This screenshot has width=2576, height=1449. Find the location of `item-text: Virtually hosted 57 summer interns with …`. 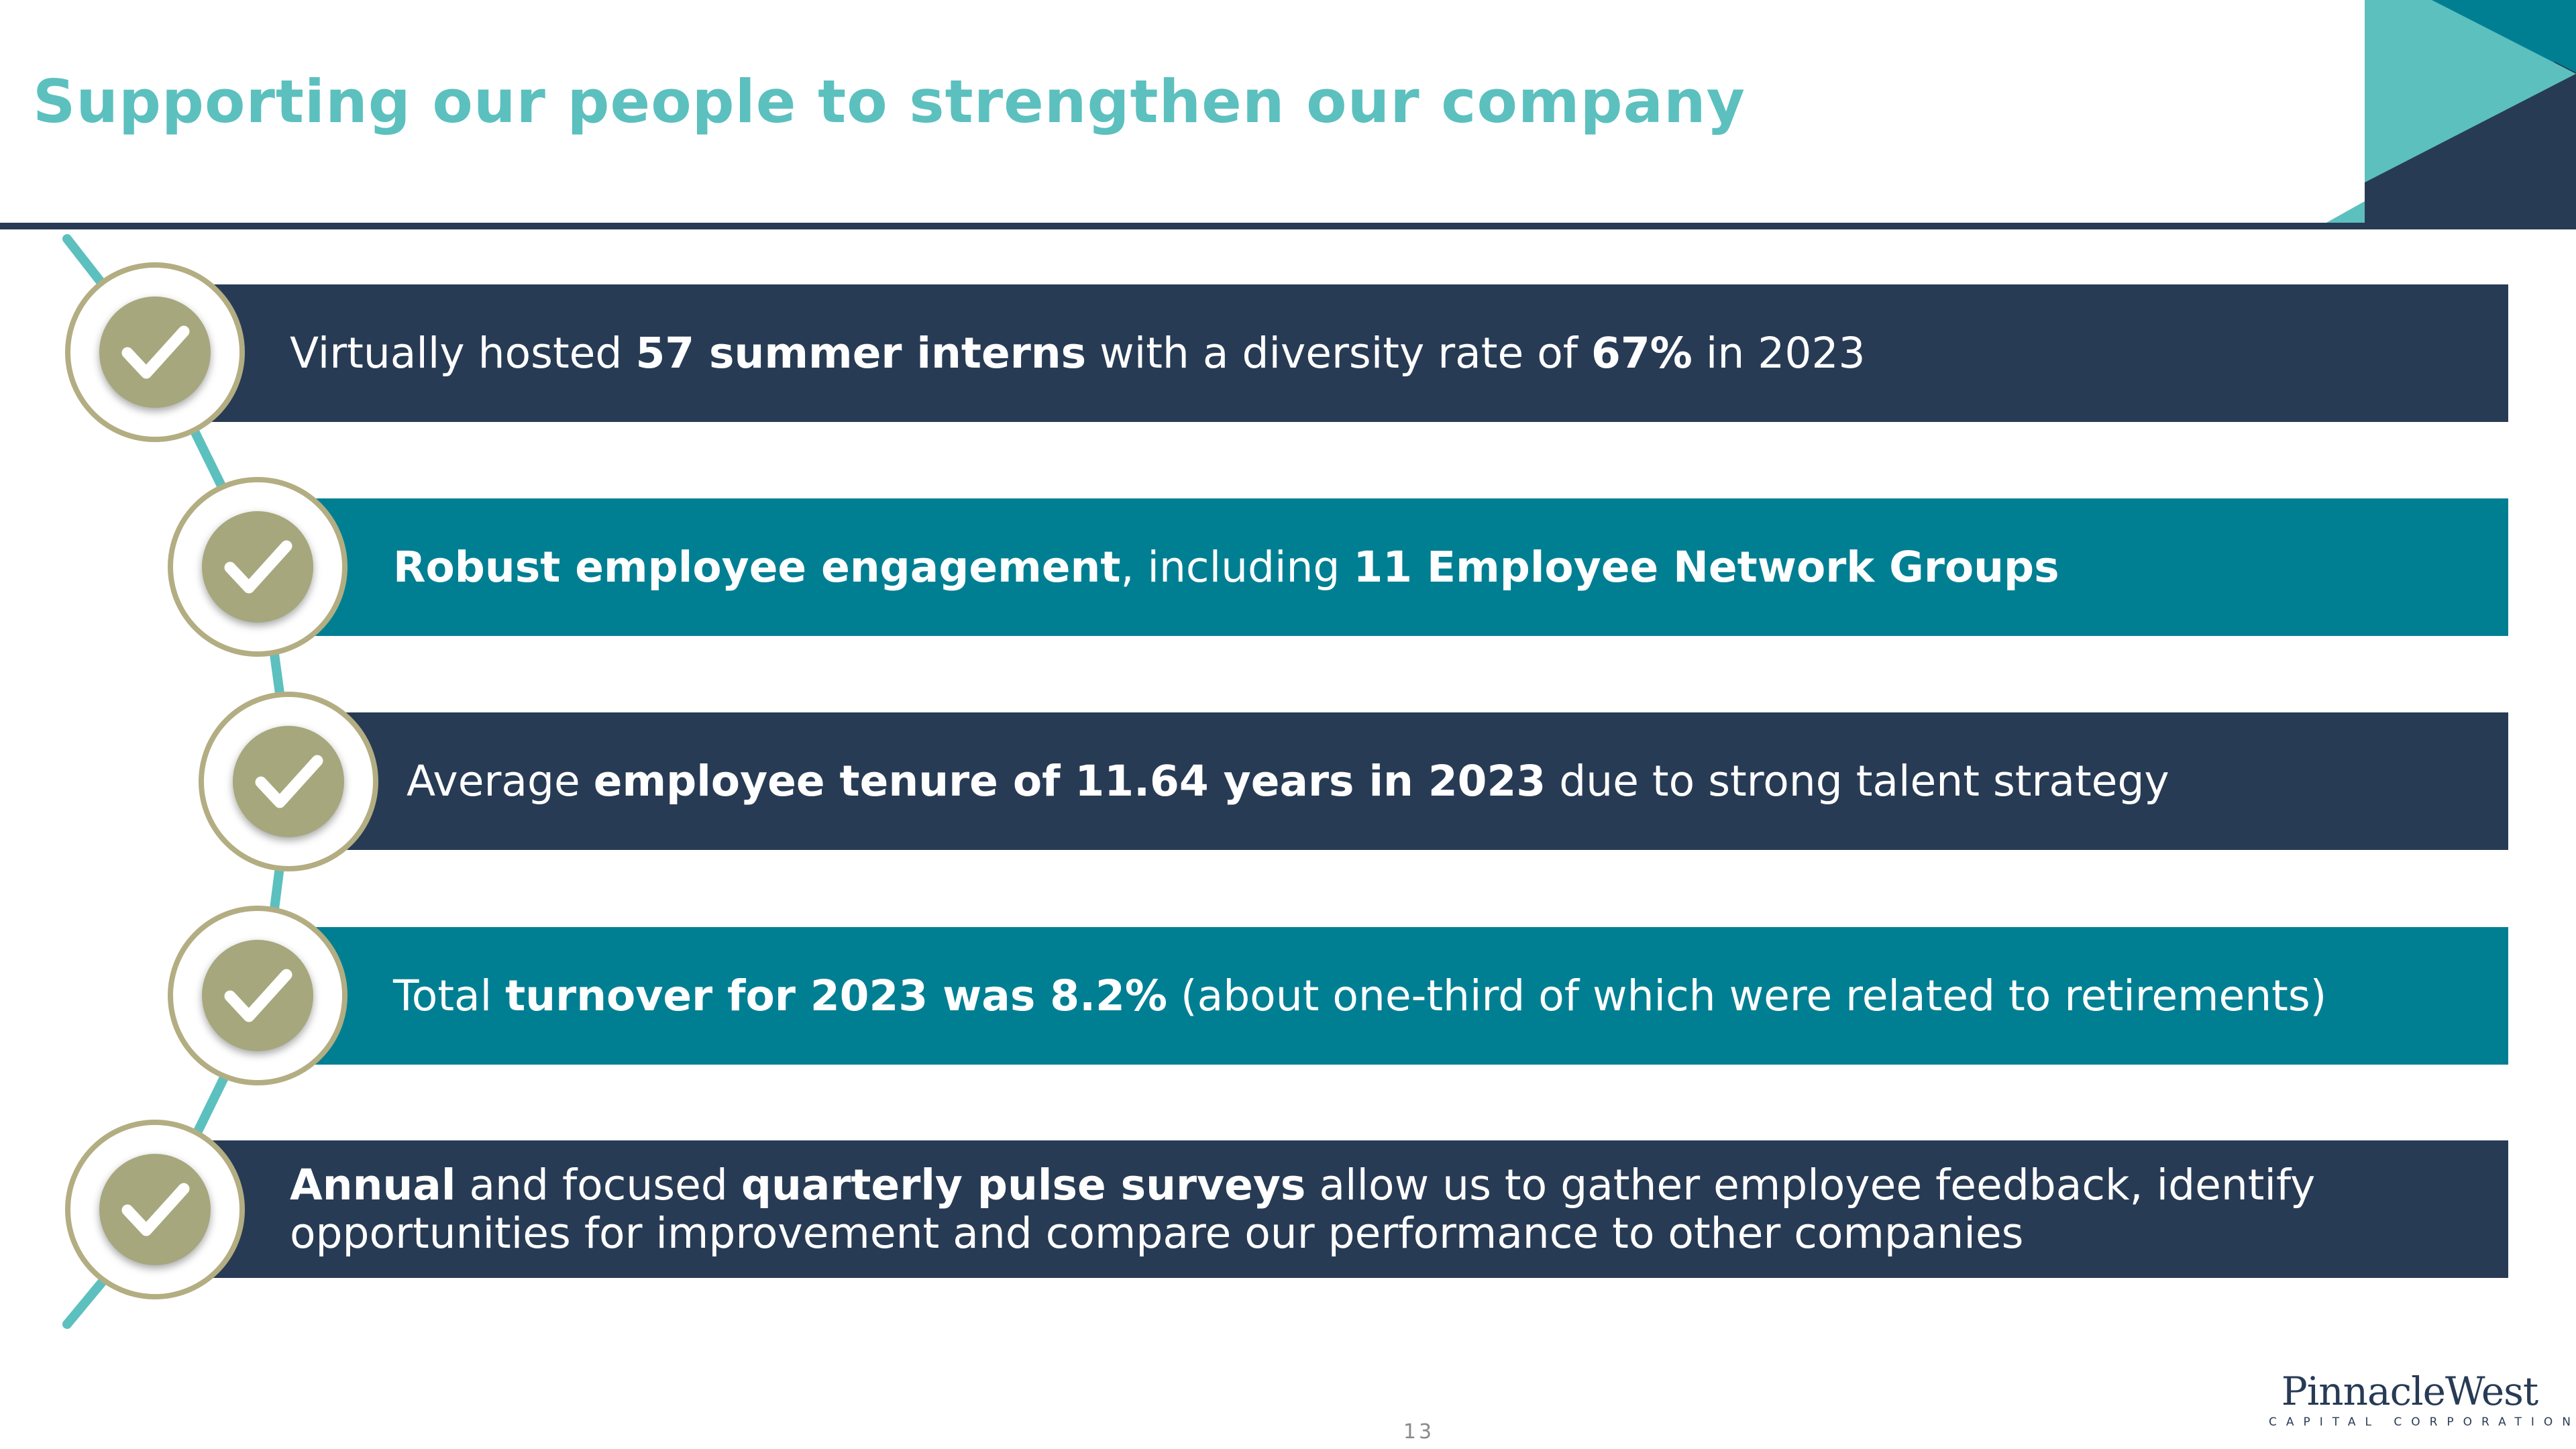

item-text: Virtually hosted 57 summer interns with … is located at coordinates (1078, 353).